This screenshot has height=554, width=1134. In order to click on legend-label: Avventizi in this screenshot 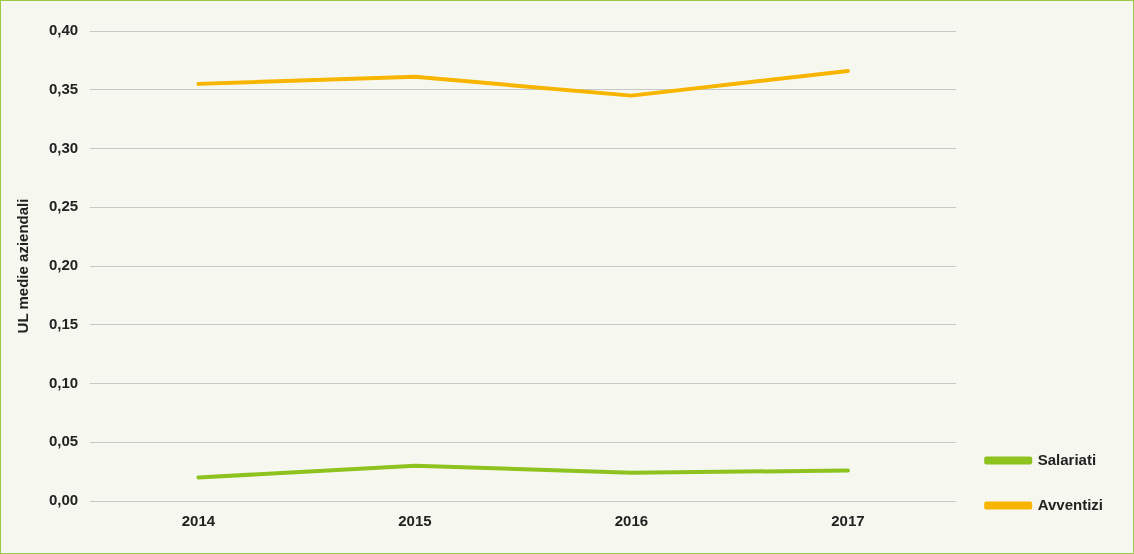, I will do `click(1070, 504)`.